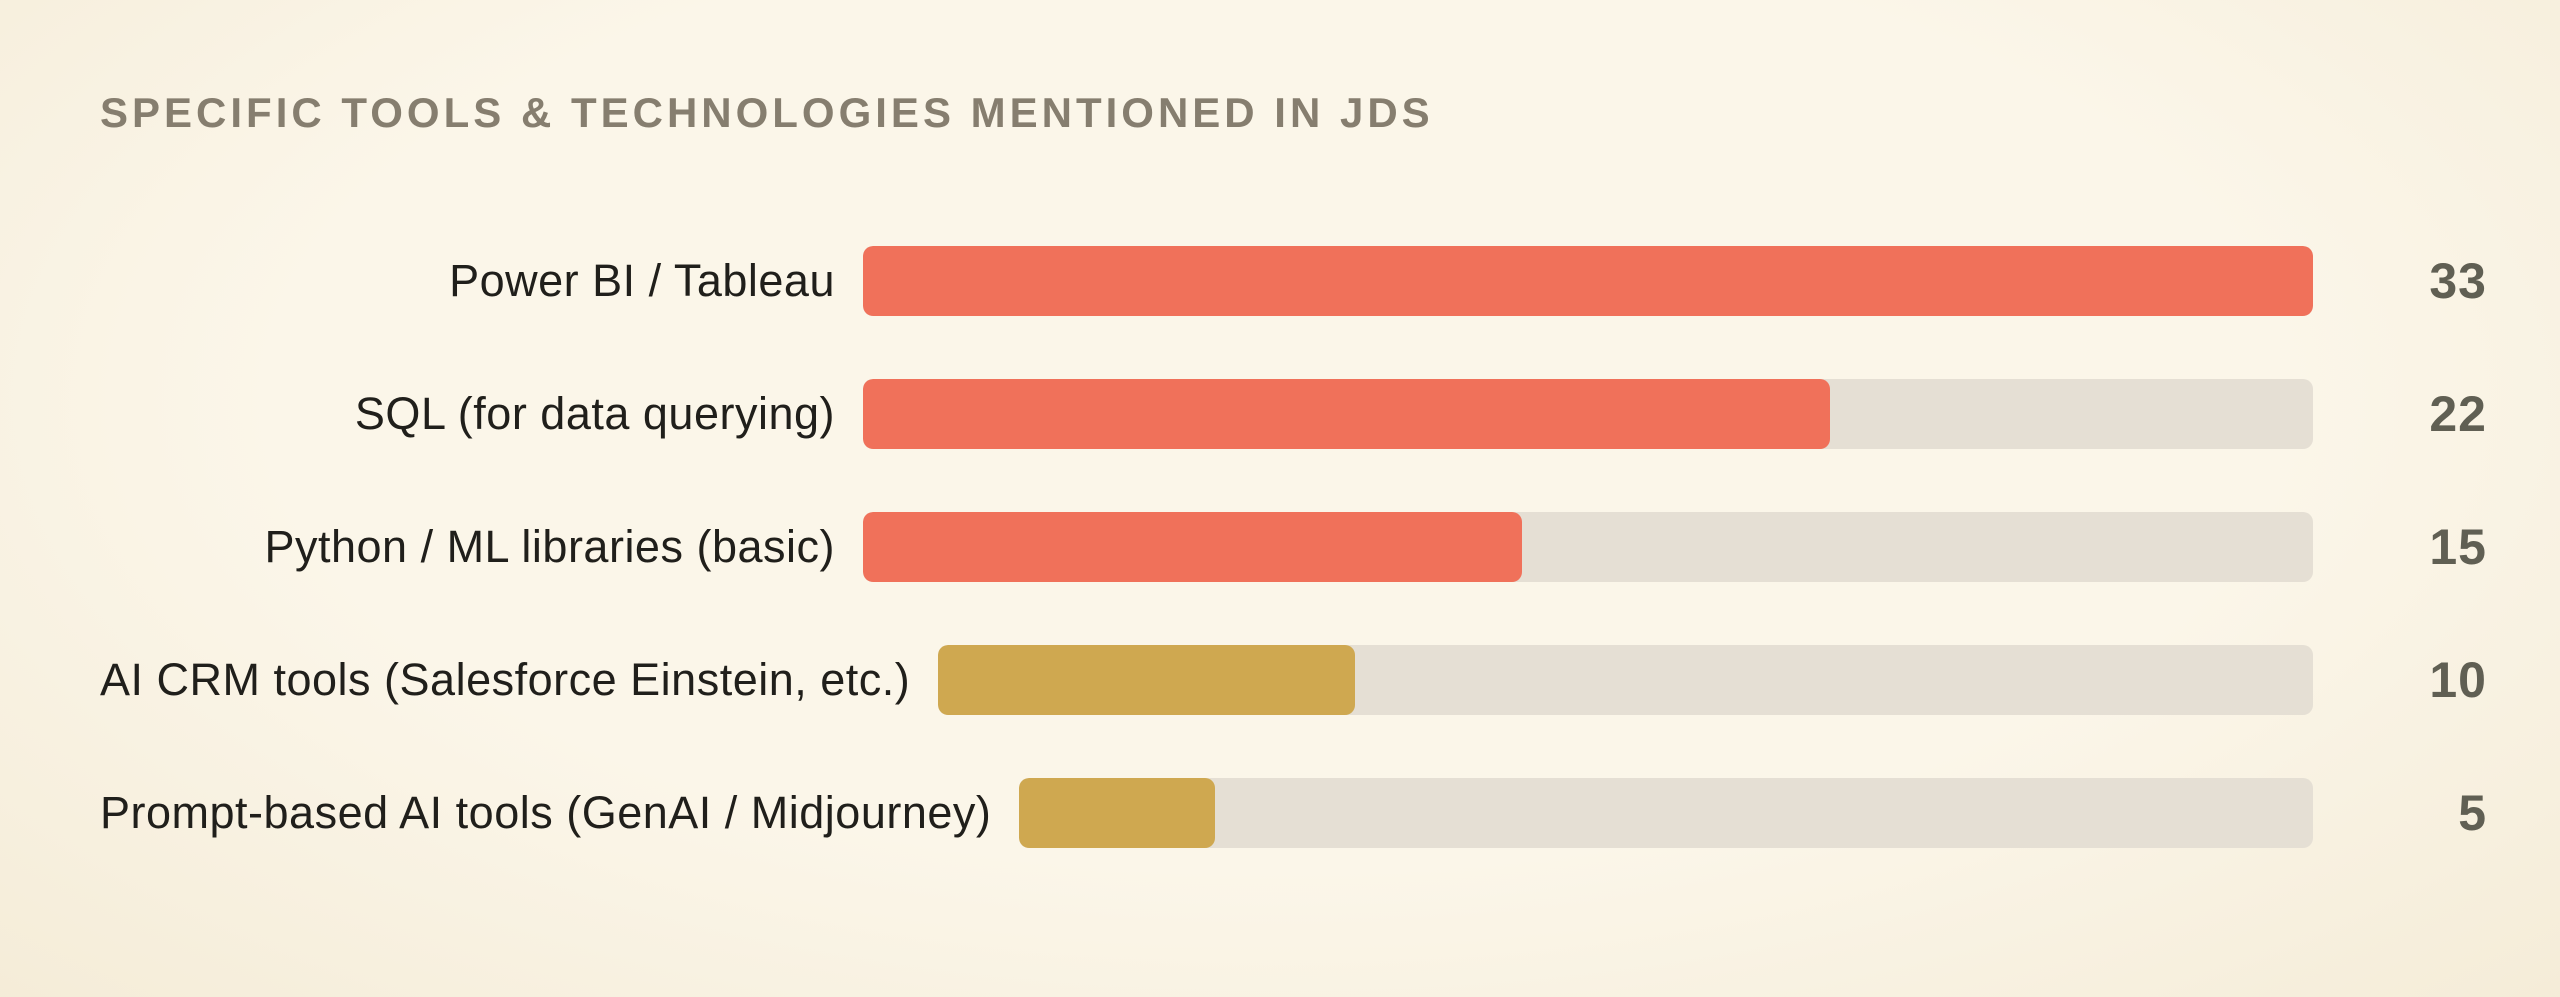 The width and height of the screenshot is (2560, 997). I want to click on bar-value: 10, so click(2458, 679).